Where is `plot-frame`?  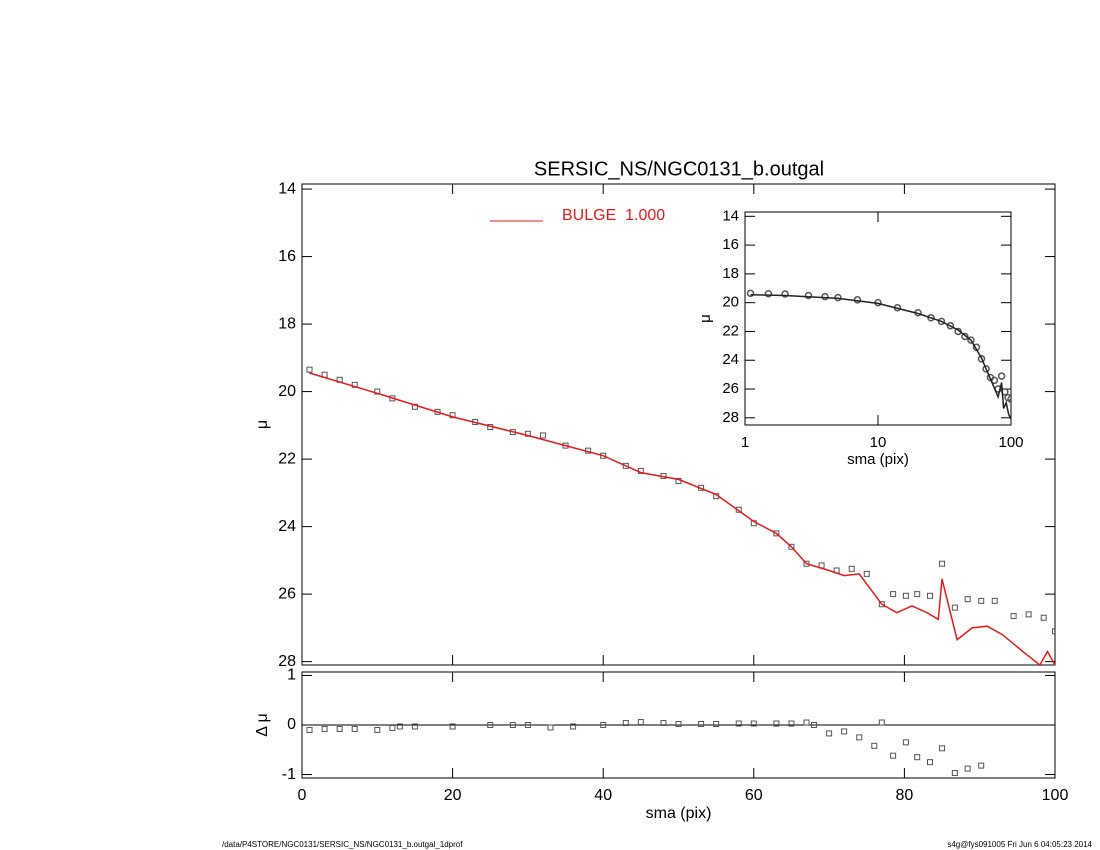 plot-frame is located at coordinates (878, 318).